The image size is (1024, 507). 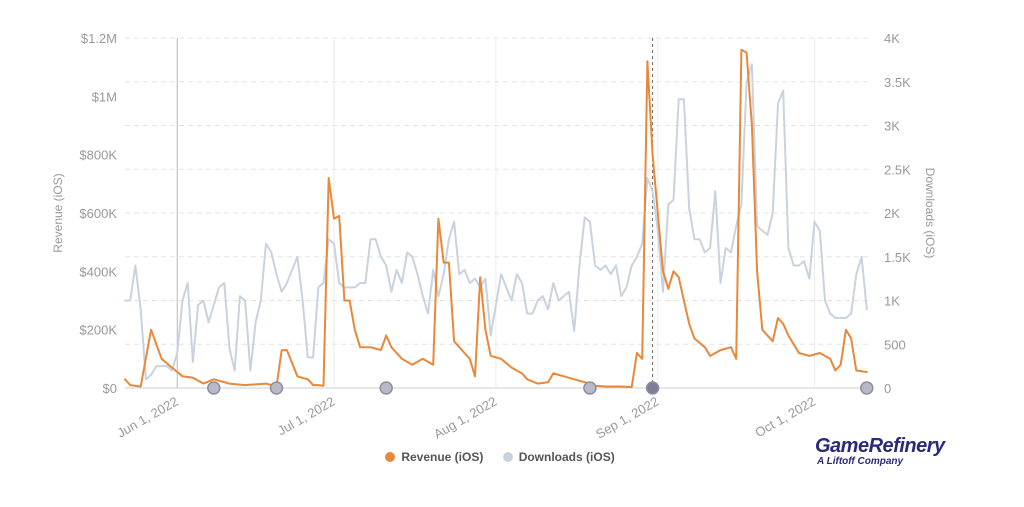 I want to click on brand-name: GameRefinery, so click(x=880, y=446).